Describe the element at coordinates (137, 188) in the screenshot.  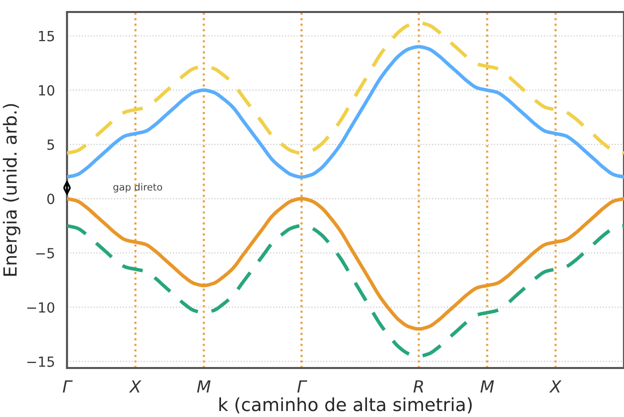
I see `annotation: gap direto` at that location.